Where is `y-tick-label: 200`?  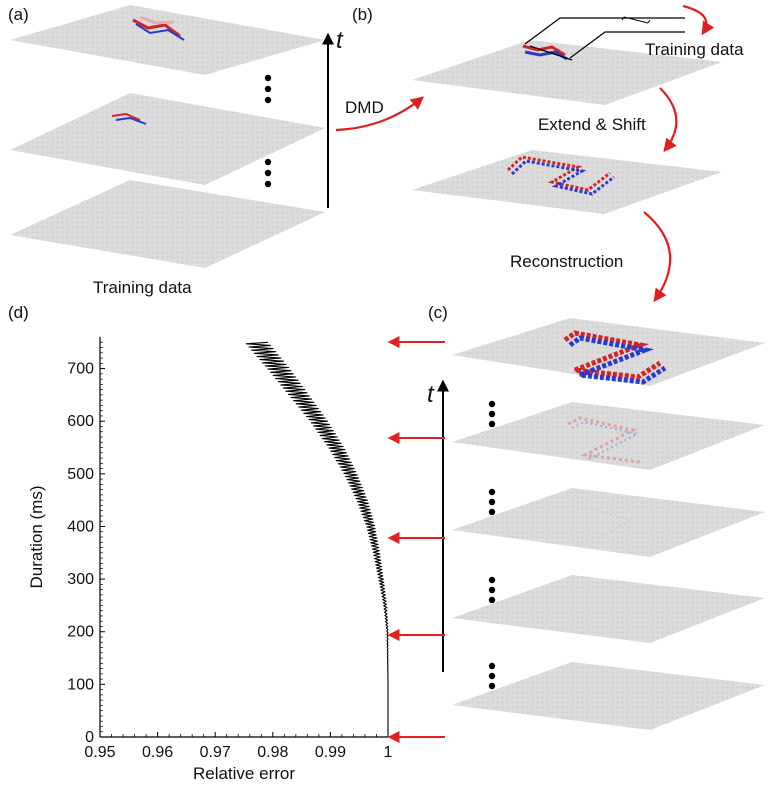 y-tick-label: 200 is located at coordinates (80, 632).